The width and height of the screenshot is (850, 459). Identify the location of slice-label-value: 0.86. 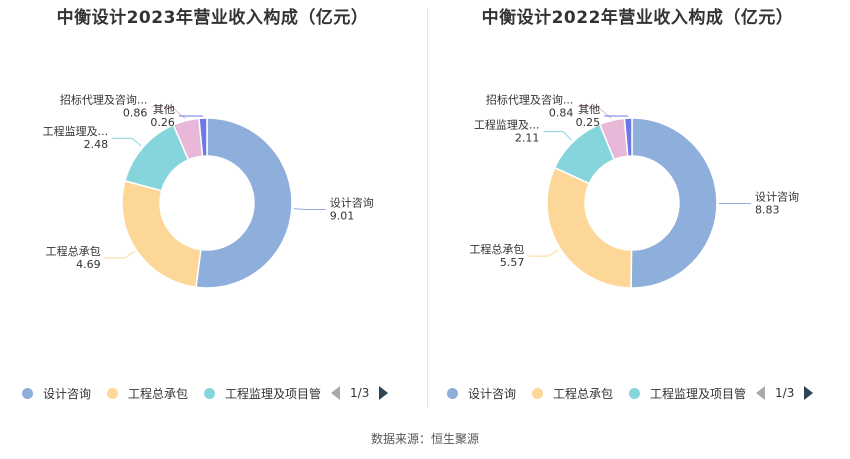
(135, 113).